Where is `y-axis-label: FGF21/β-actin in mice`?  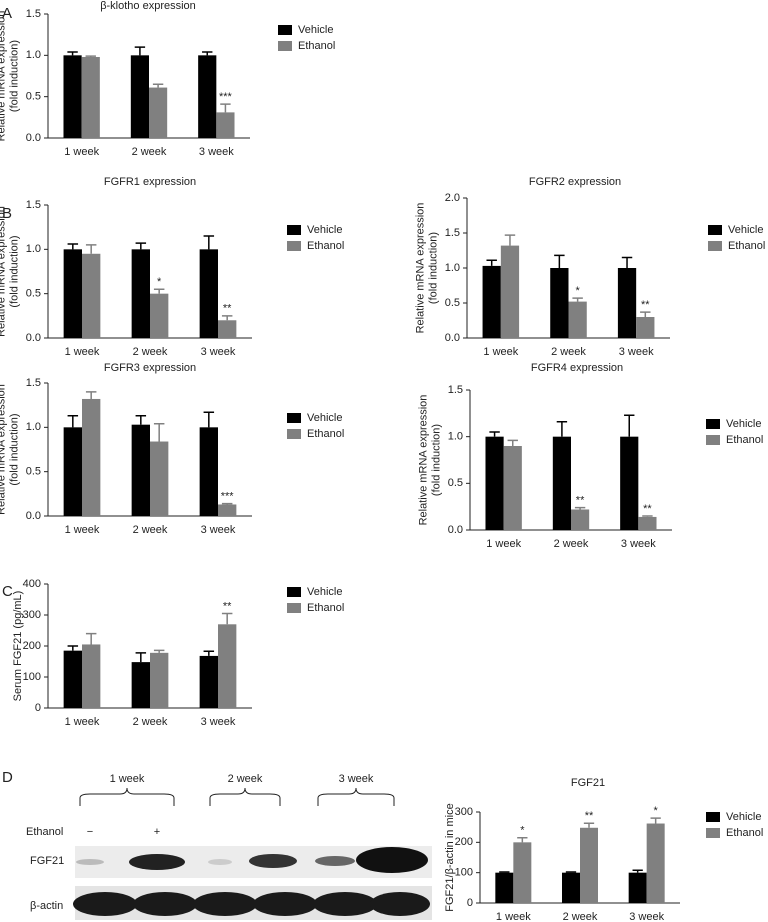
y-axis-label: FGF21/β-actin in mice is located at coordinates (450, 857).